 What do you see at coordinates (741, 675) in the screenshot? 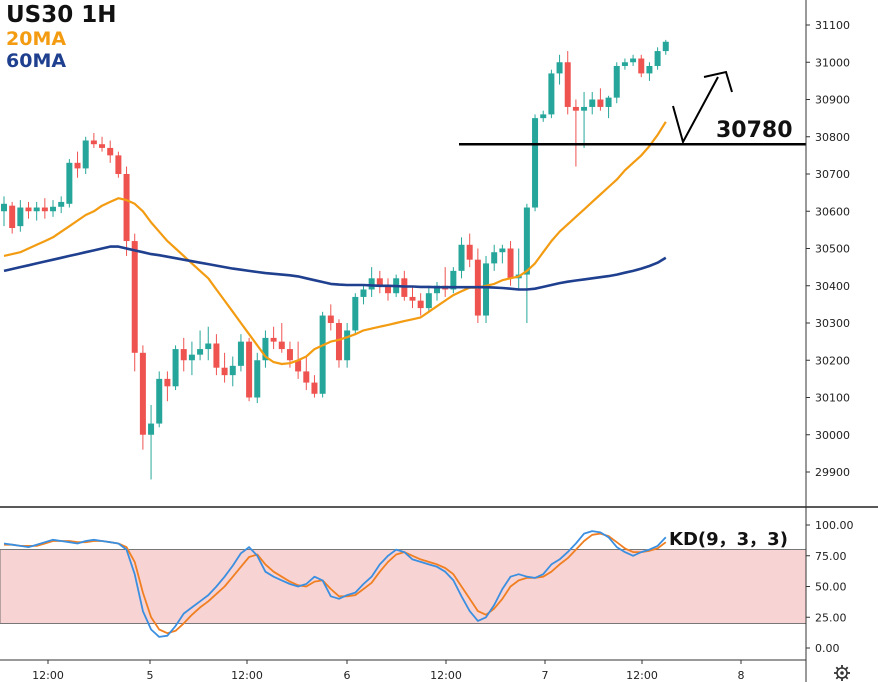
I see `x-tick-label: 8` at bounding box center [741, 675].